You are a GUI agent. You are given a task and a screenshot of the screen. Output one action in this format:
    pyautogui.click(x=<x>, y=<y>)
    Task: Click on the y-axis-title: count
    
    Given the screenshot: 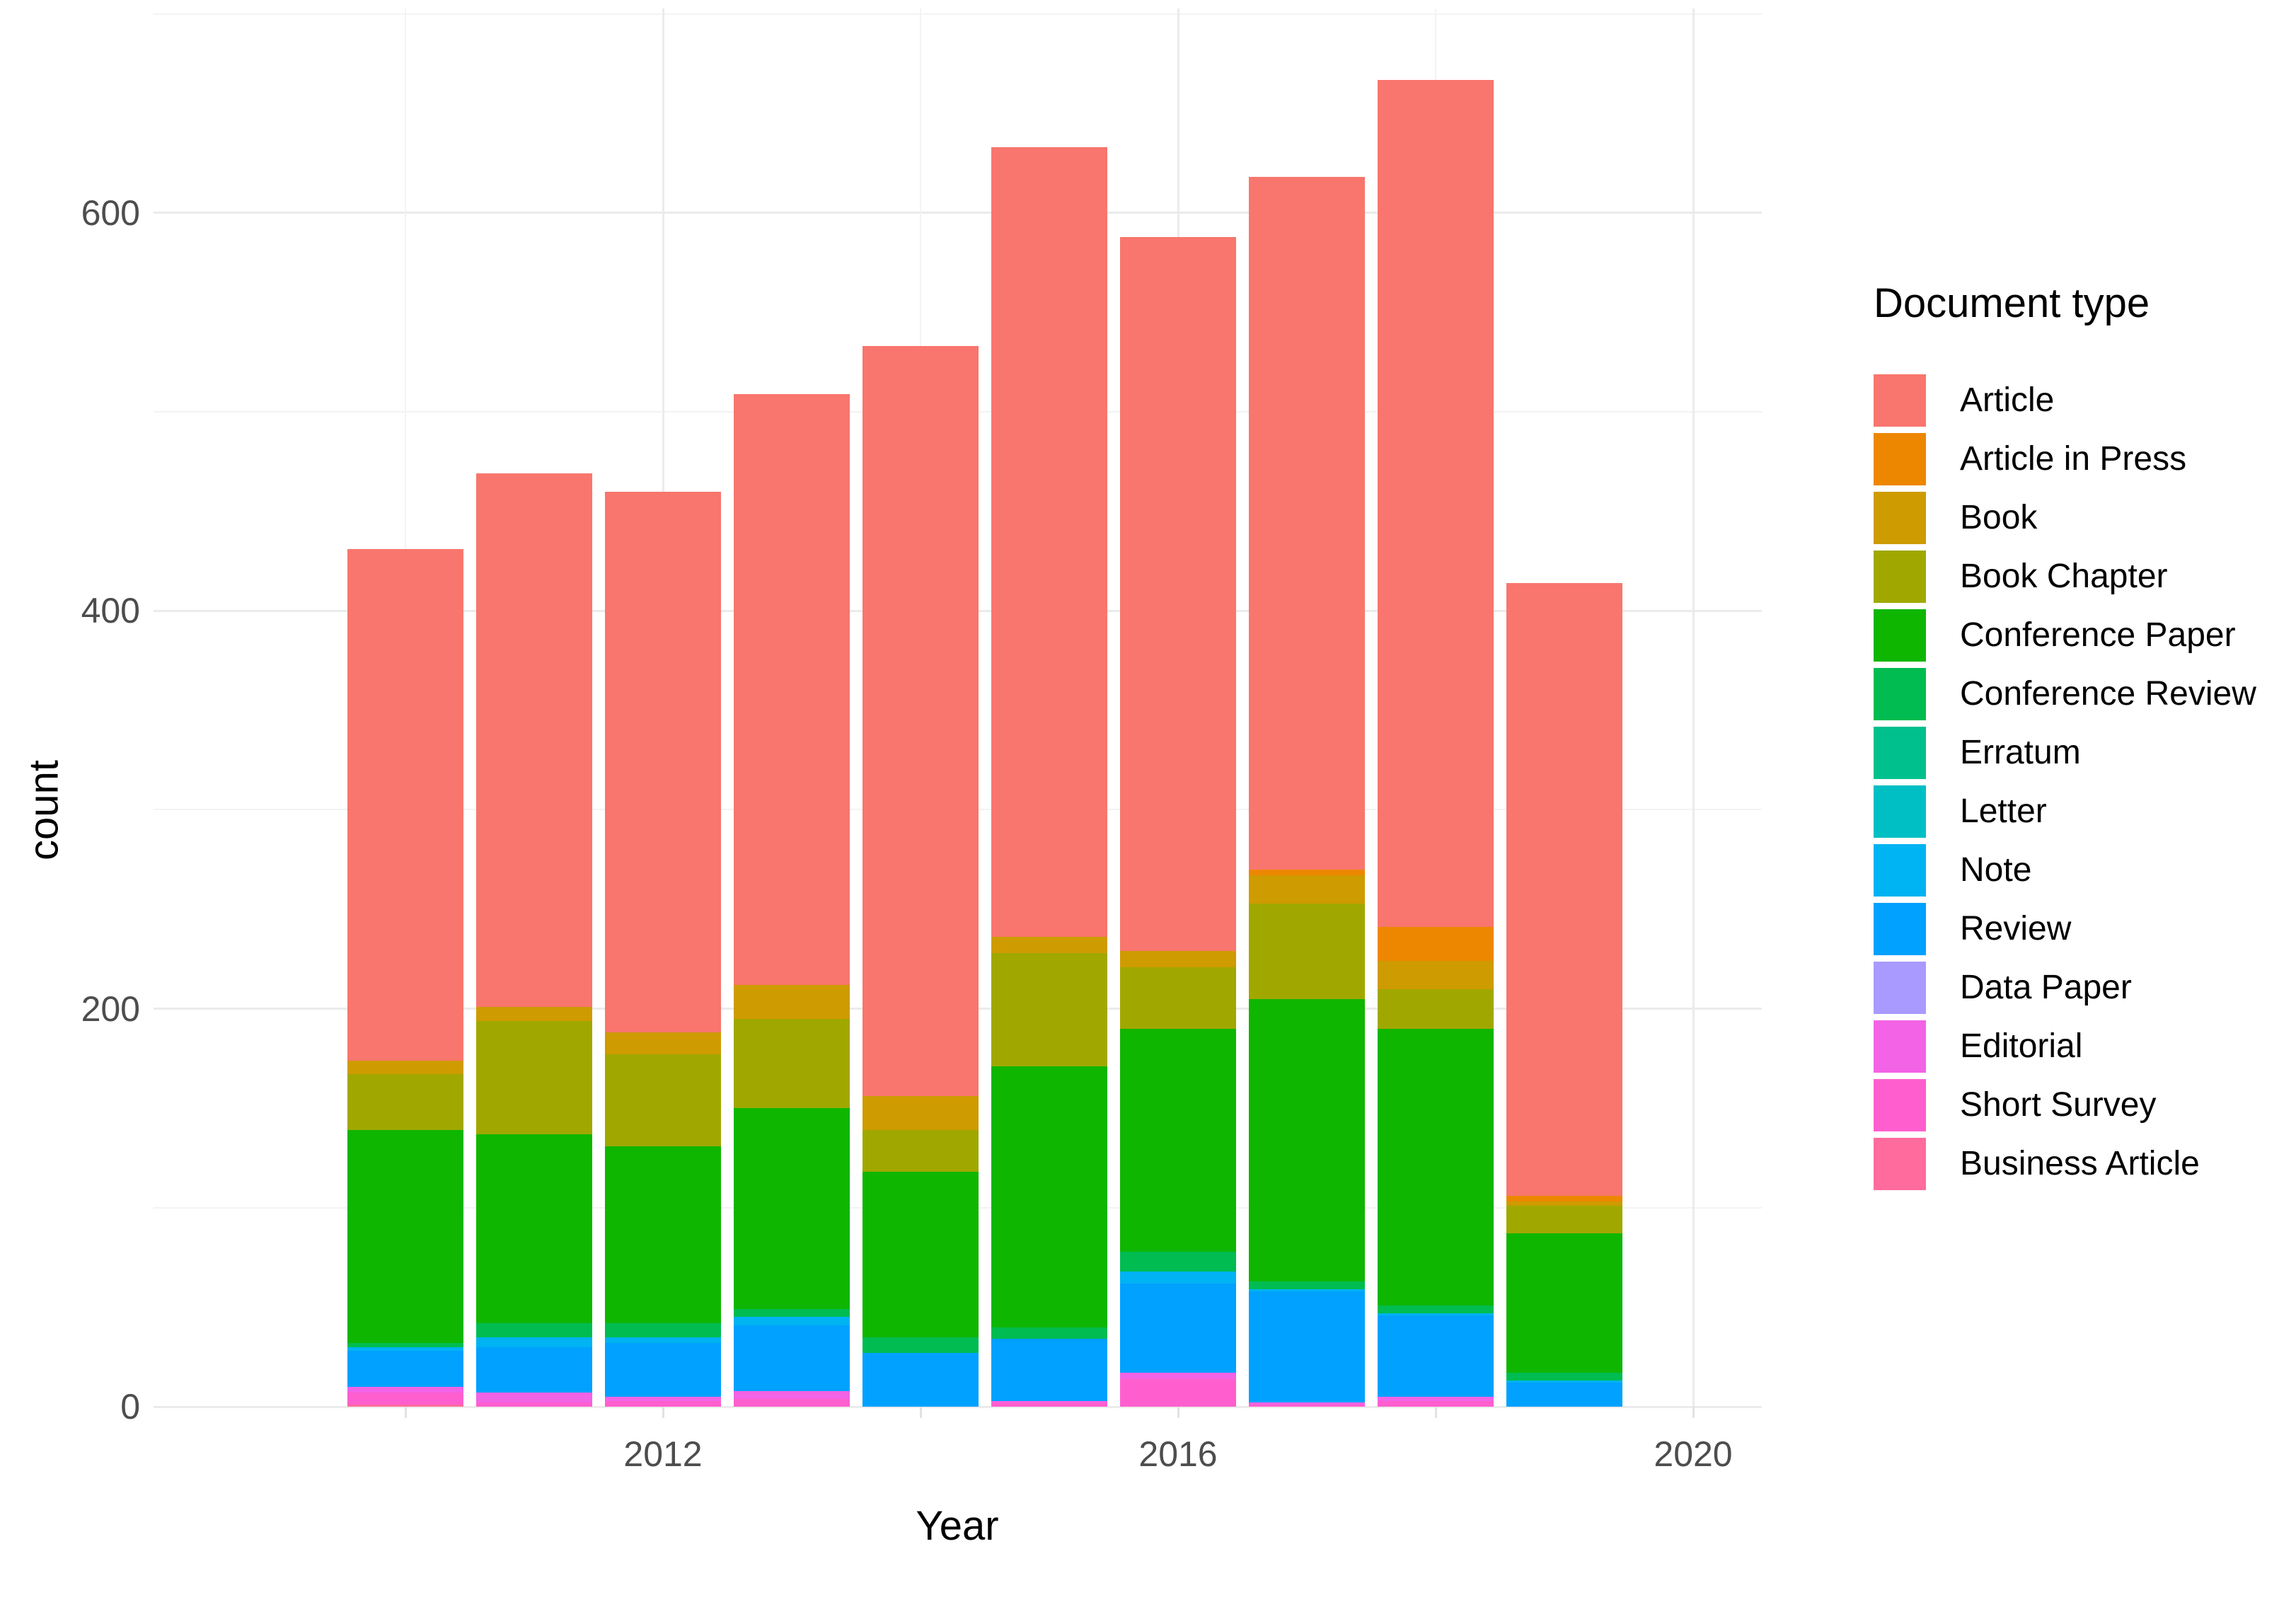 What is the action you would take?
    pyautogui.click(x=44, y=810)
    